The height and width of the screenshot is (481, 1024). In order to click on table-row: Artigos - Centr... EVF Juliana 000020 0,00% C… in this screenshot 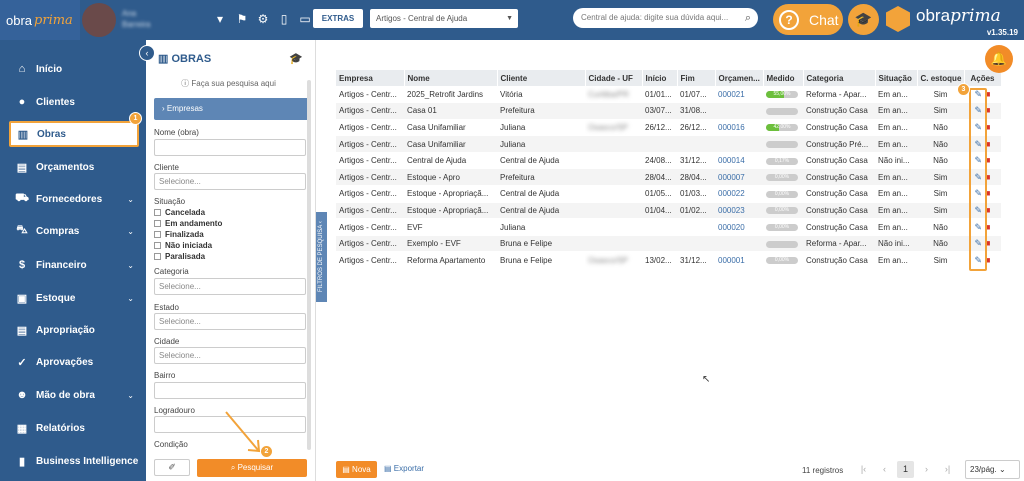, I will do `click(668, 227)`.